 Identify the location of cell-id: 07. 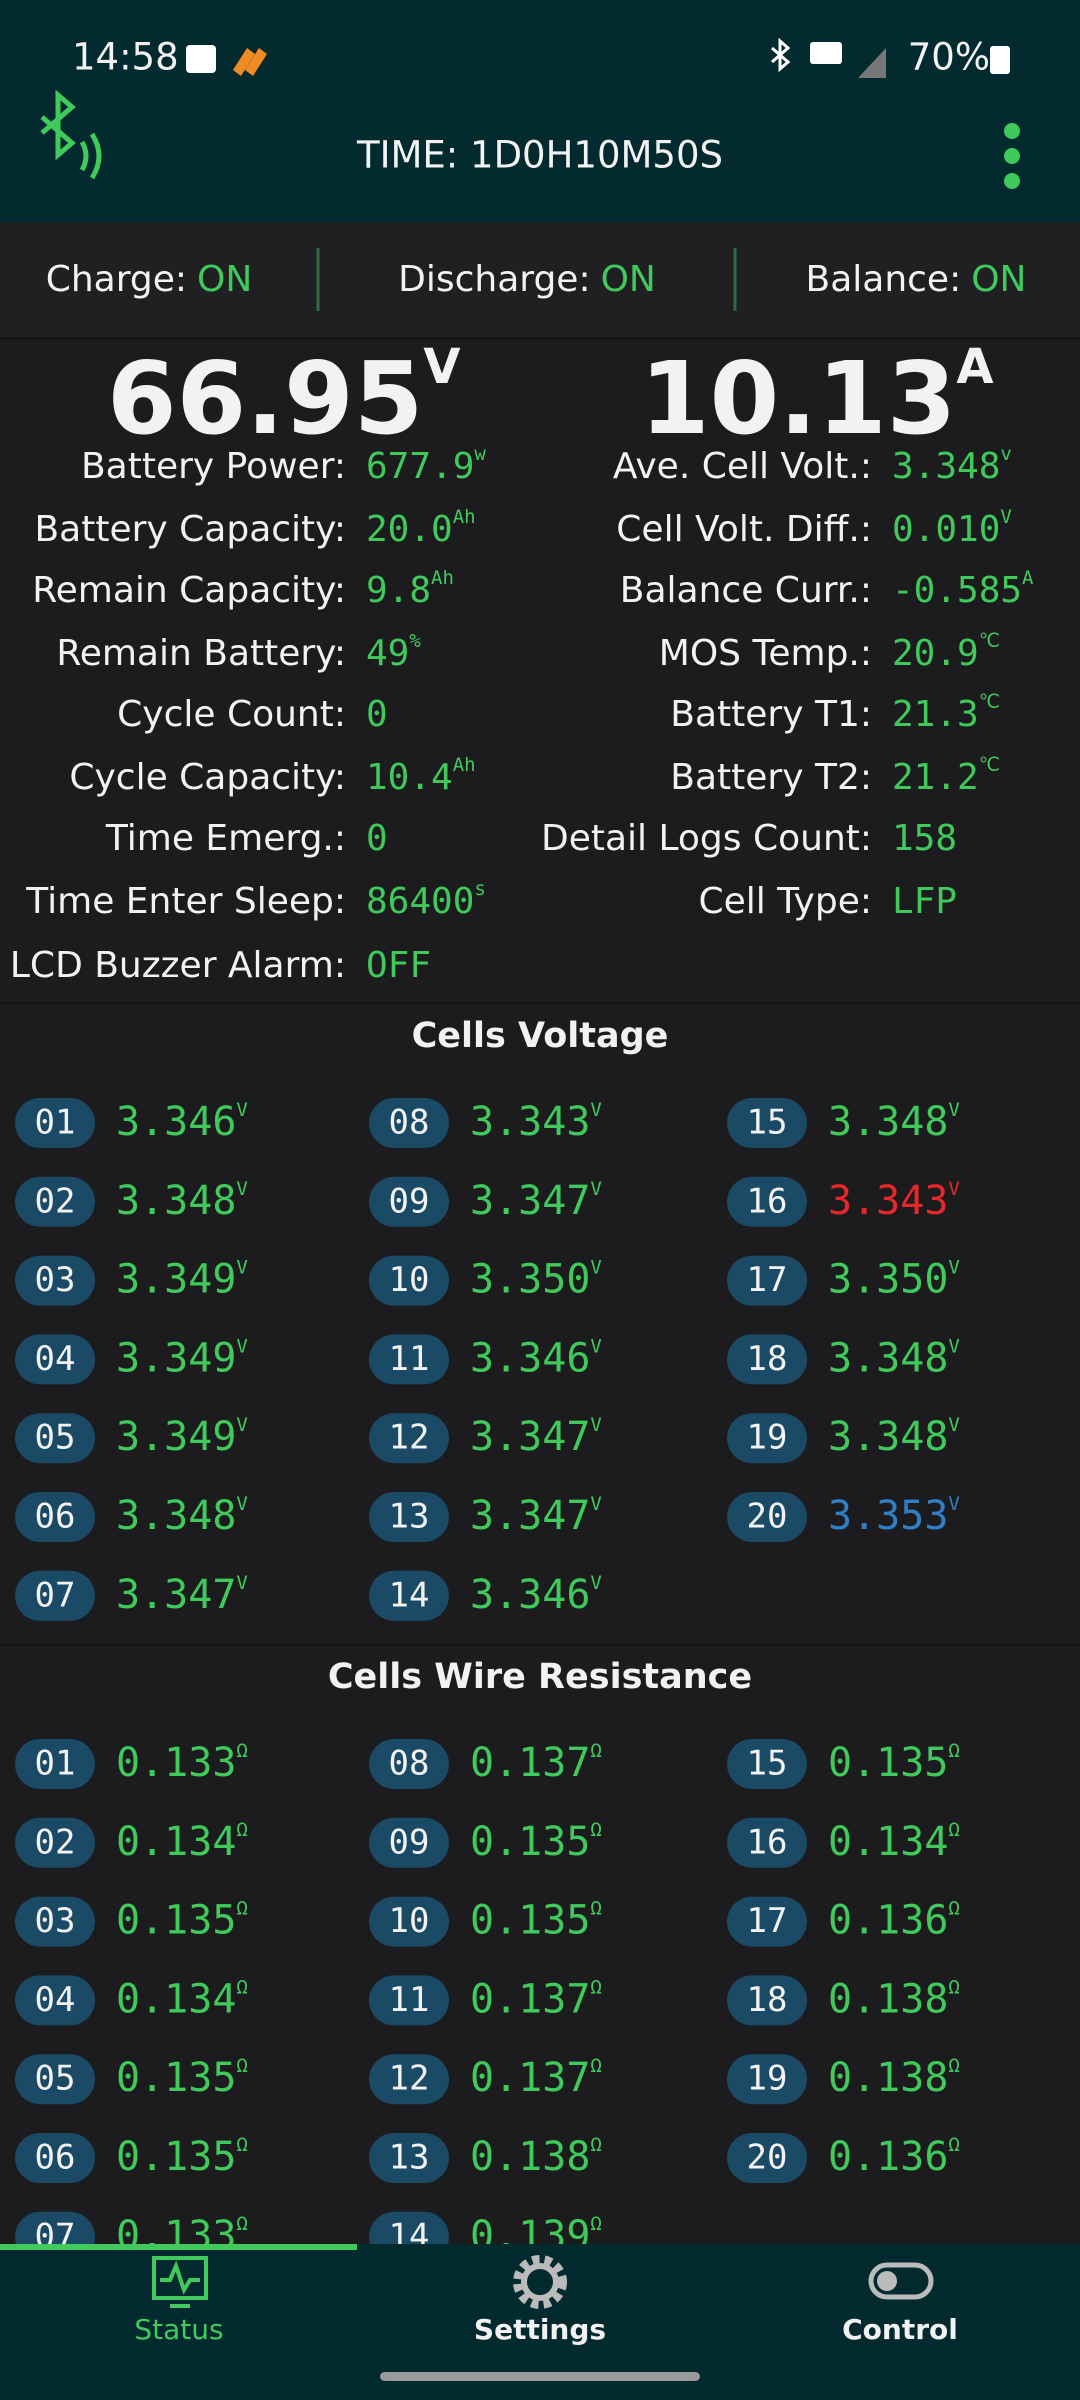
(55, 1595).